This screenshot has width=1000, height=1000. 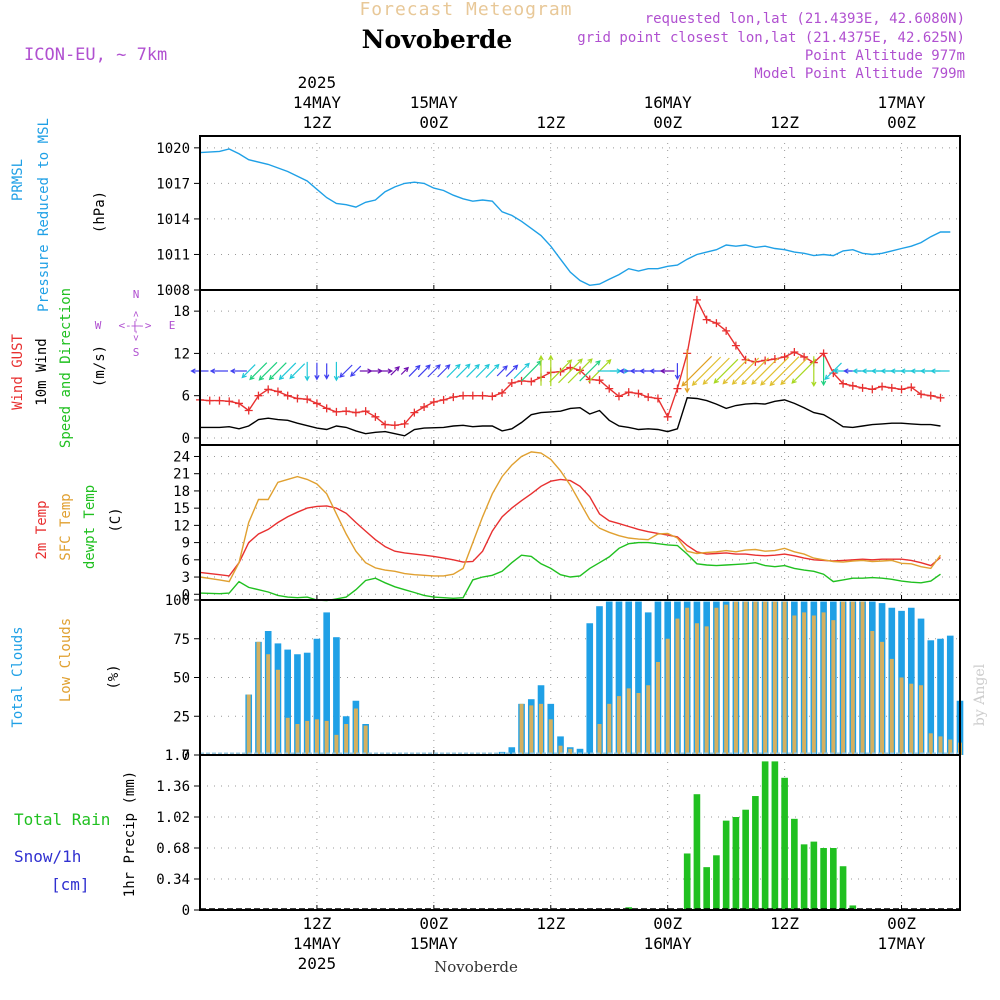 I want to click on cloud-label-total: Total Clouds, so click(x=18, y=676).